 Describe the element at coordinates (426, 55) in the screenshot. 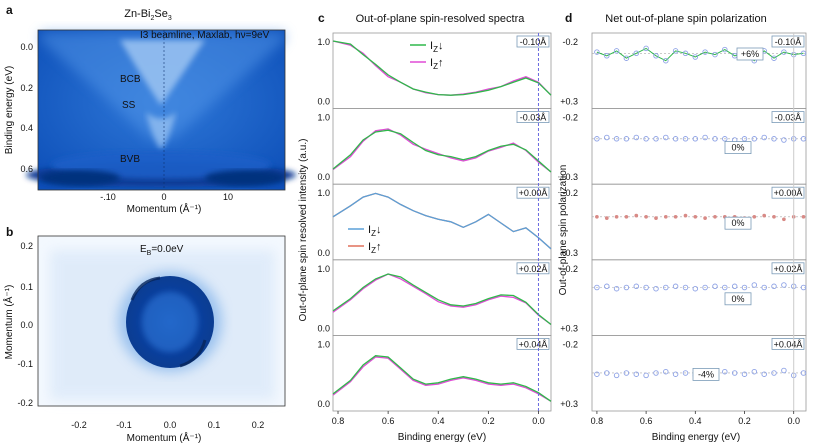

I see `legend-top: IZ↓ IZ↑` at that location.